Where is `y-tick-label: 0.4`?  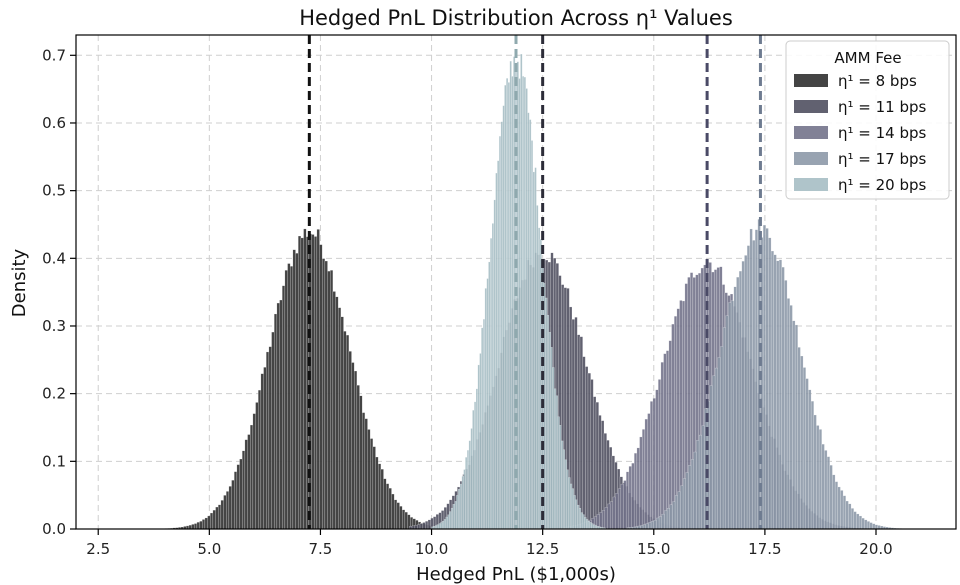
y-tick-label: 0.4 is located at coordinates (54, 258).